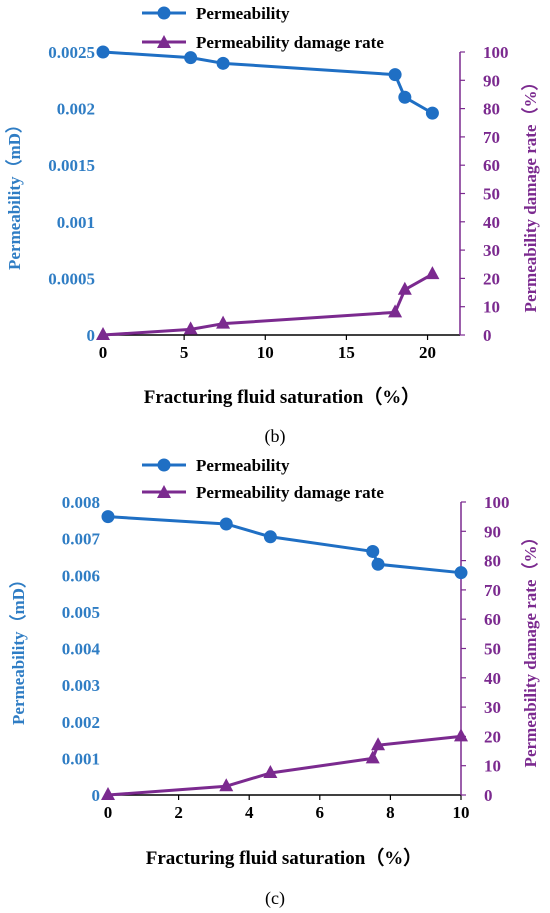  I want to click on y-left-tick-label: 0.0025, so click(71, 52).